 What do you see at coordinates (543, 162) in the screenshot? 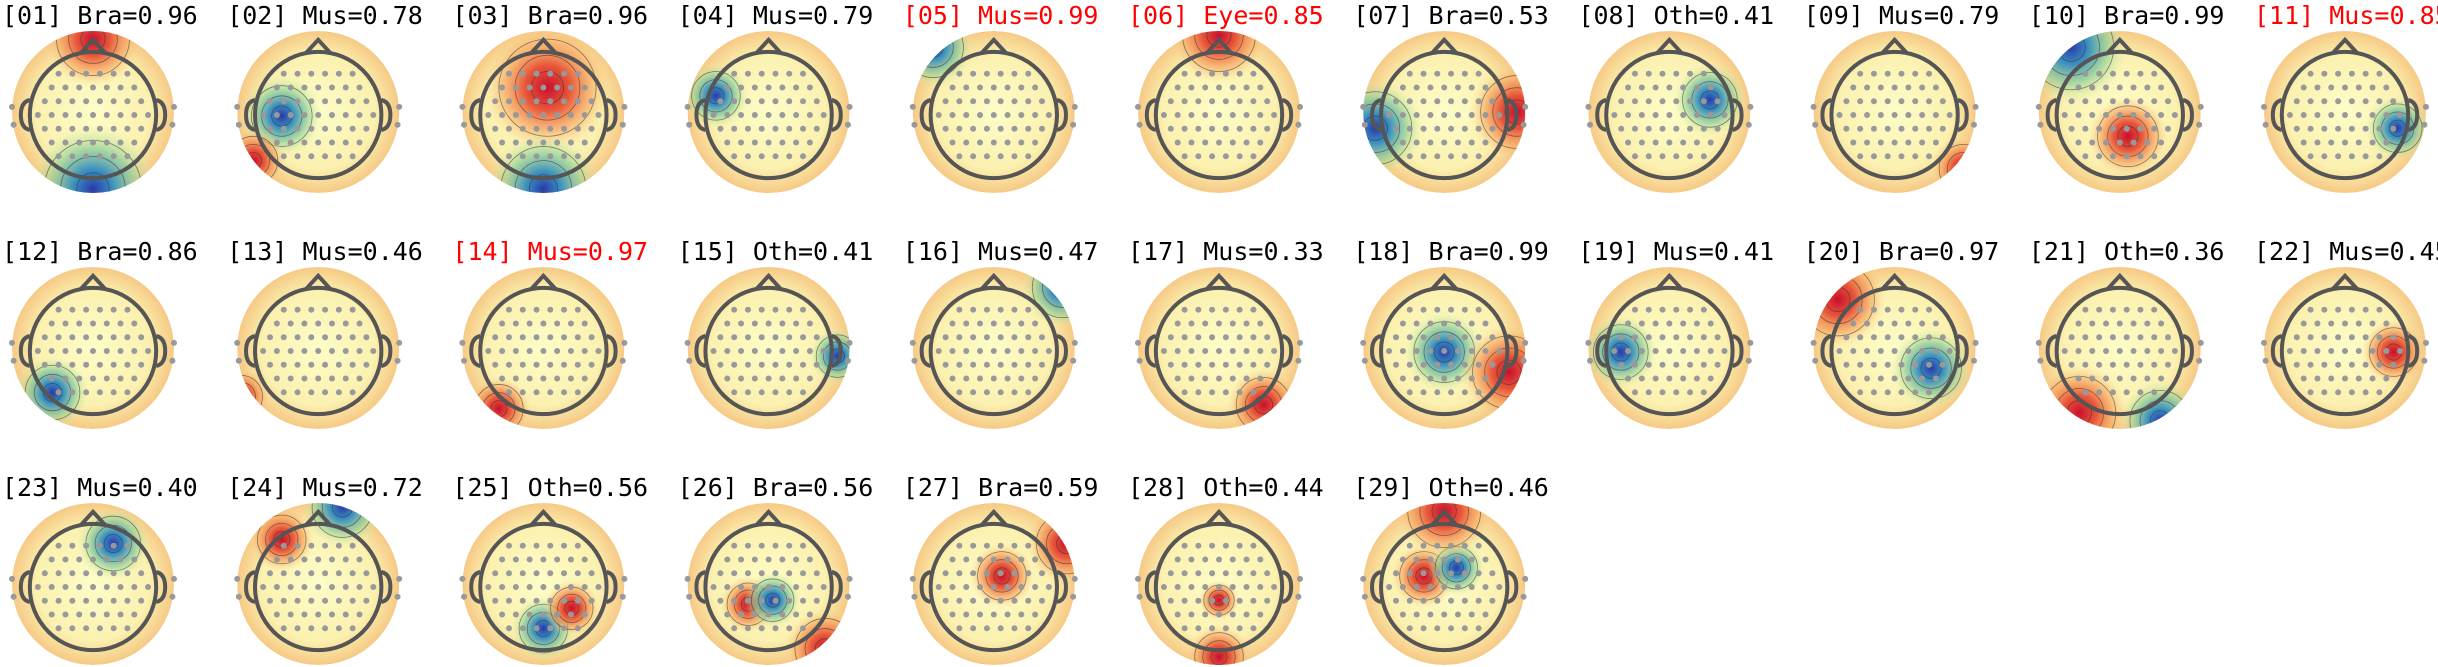
I see `map-blob` at bounding box center [543, 162].